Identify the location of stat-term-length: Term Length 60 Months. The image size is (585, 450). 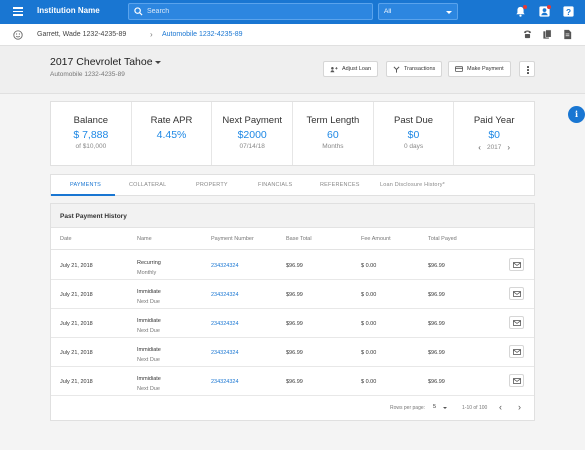
(333, 133).